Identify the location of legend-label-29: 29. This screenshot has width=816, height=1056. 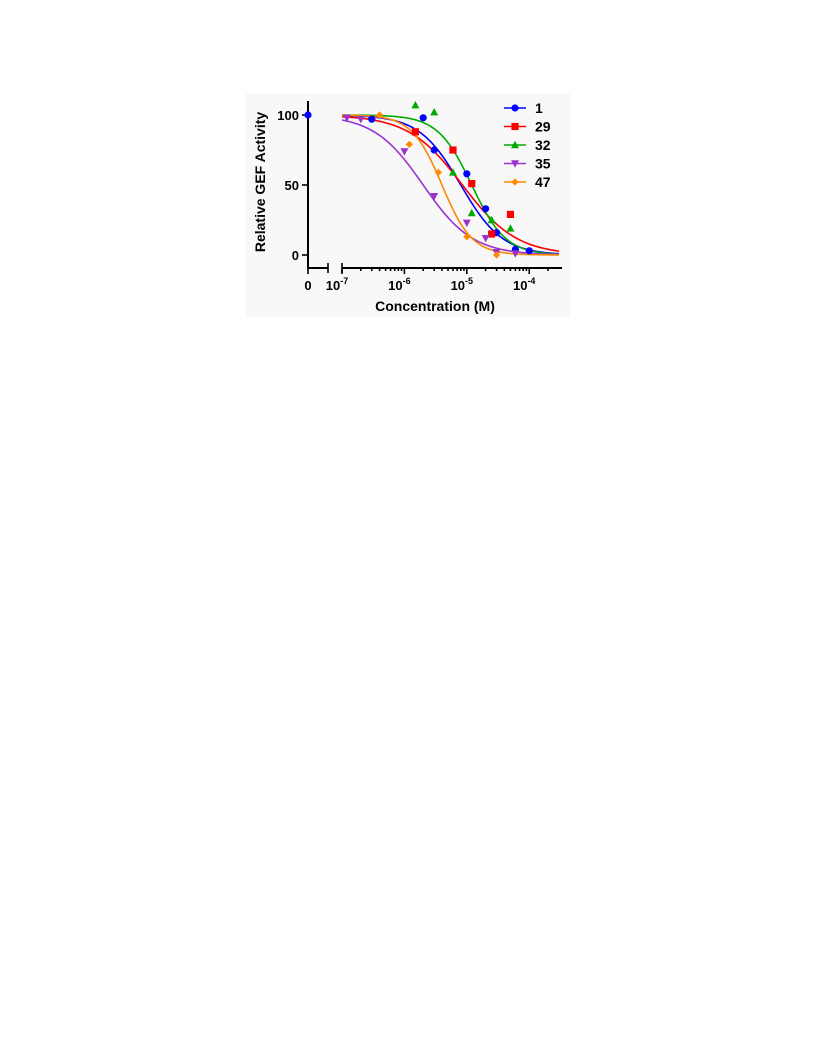
(543, 127).